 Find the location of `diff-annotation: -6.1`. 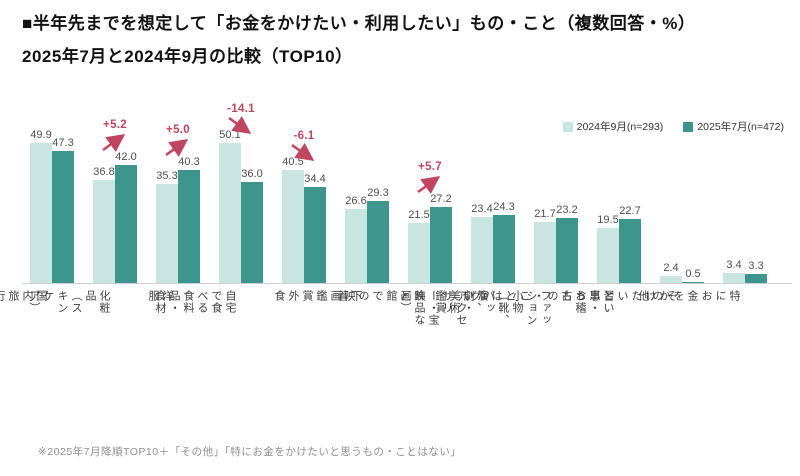

diff-annotation: -6.1 is located at coordinates (304, 147).